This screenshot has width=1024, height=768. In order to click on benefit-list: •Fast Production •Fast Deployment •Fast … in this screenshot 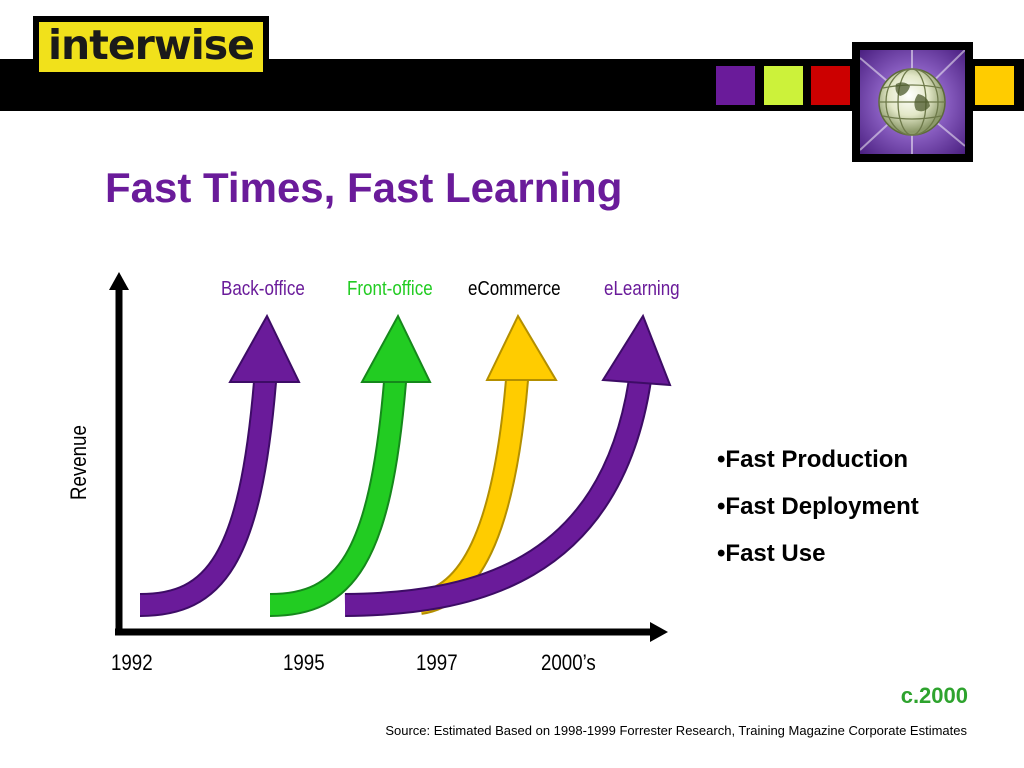, I will do `click(818, 516)`.